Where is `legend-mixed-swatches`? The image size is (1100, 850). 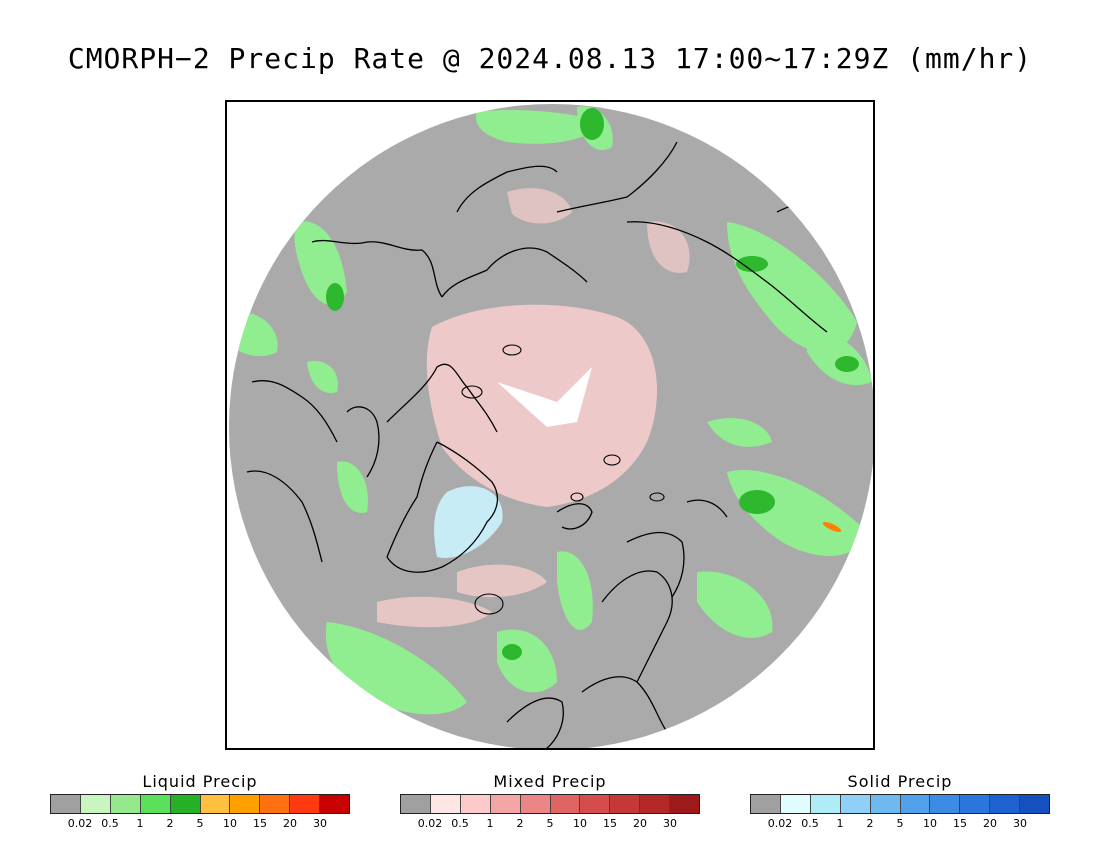
legend-mixed-swatches is located at coordinates (550, 804).